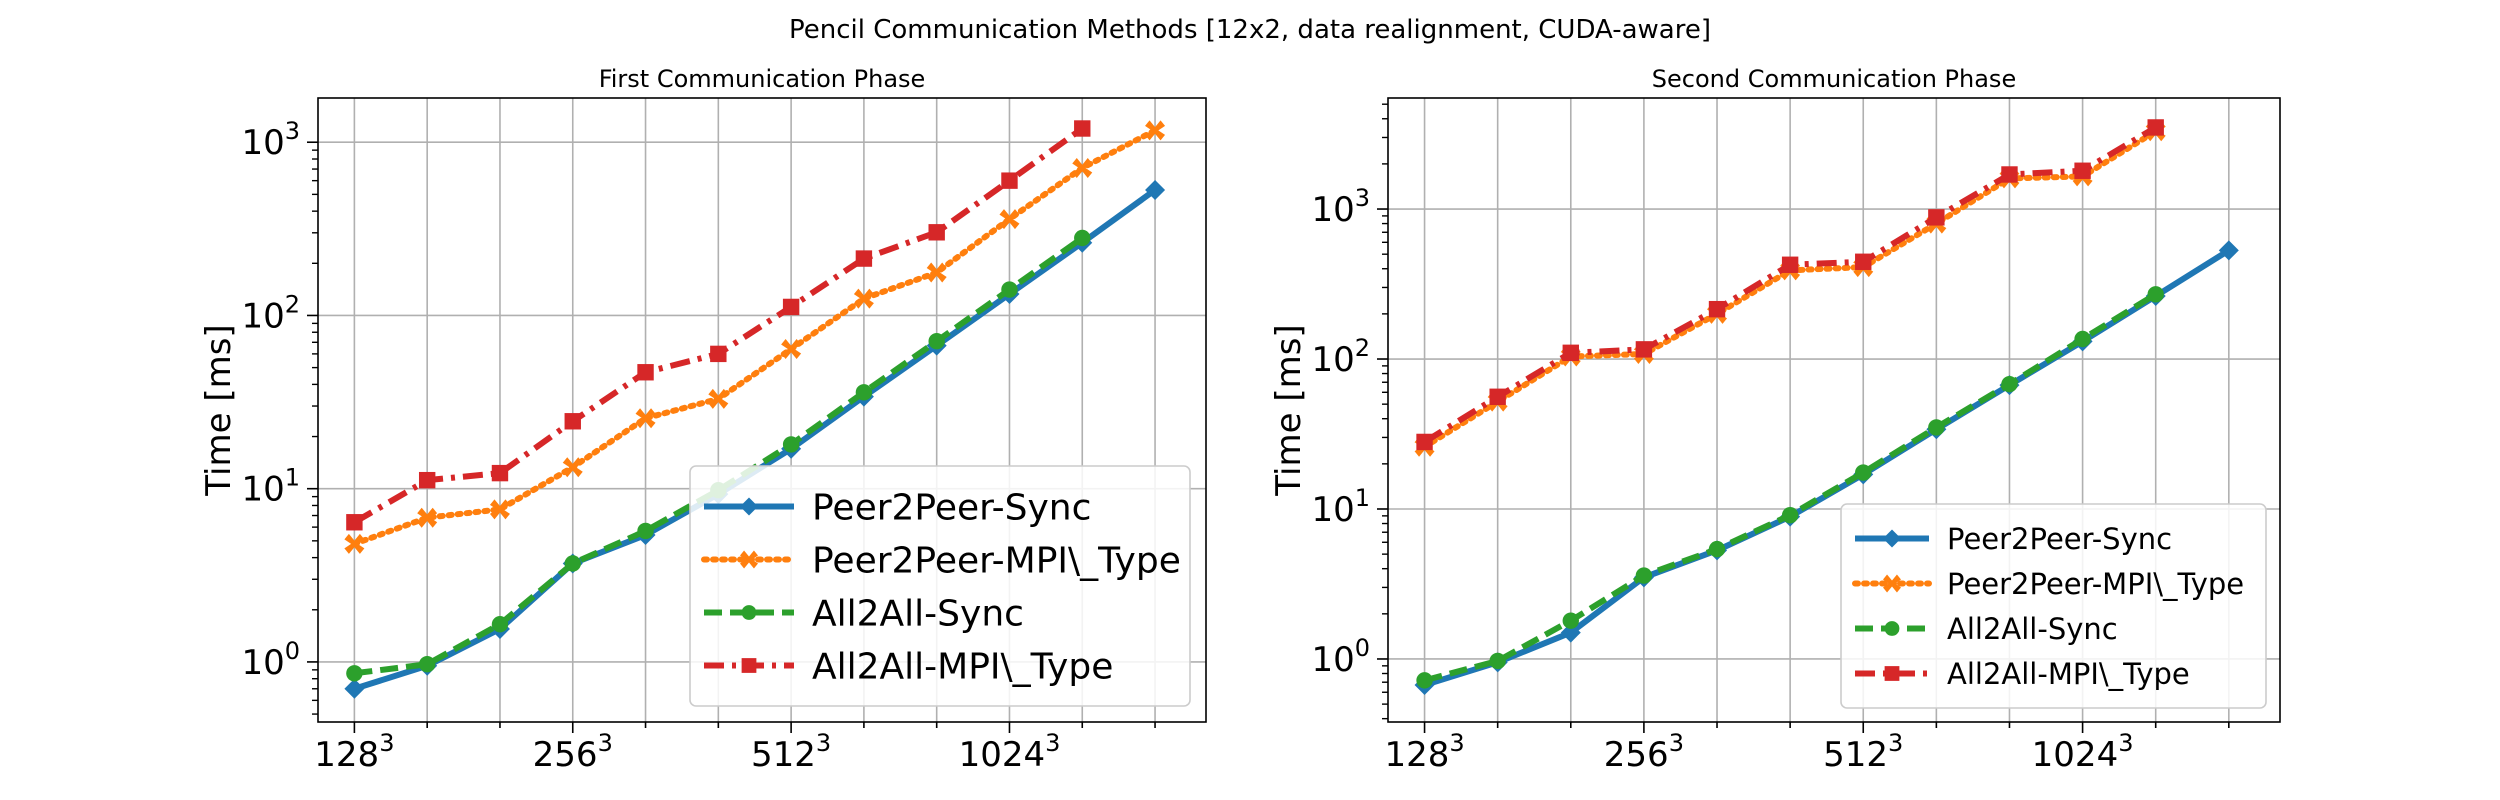 Image resolution: width=2500 pixels, height=800 pixels. I want to click on x-tick-base: 512, so click(783, 755).